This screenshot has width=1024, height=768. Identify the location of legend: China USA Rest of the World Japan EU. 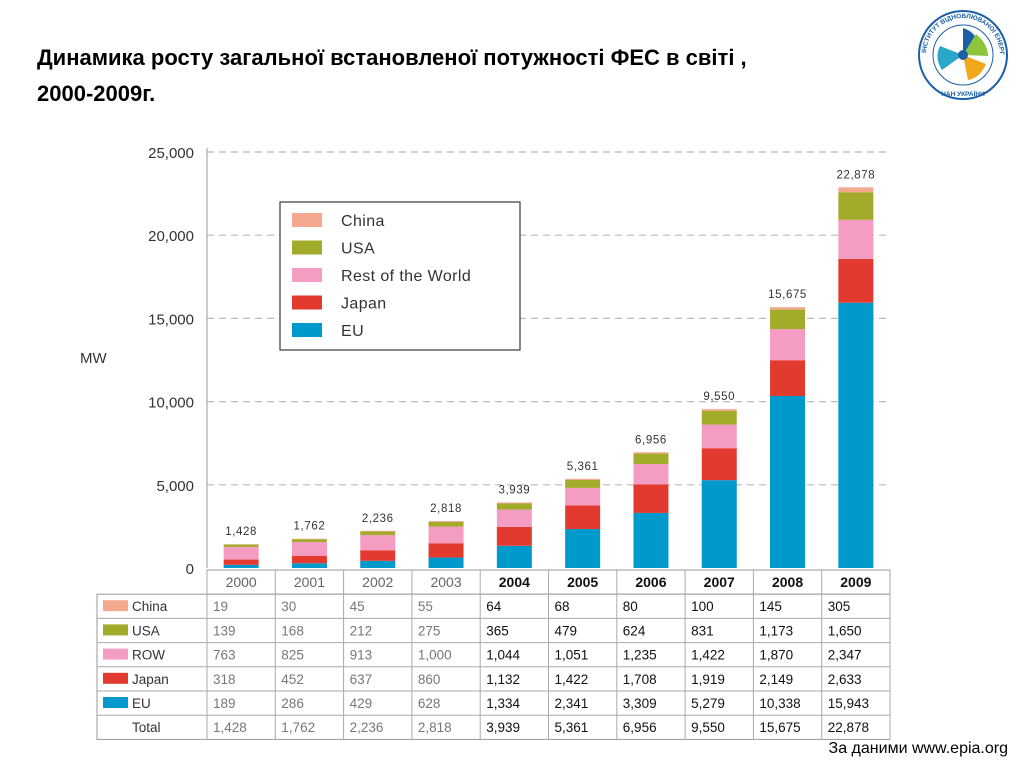
(400, 276).